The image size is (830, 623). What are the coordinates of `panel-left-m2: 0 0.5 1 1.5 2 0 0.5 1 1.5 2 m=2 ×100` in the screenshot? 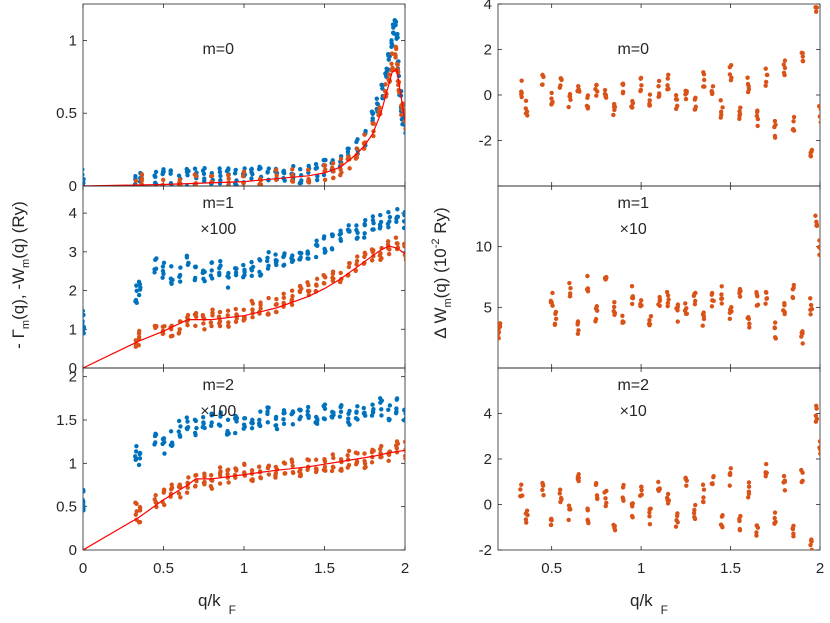 It's located at (232, 472).